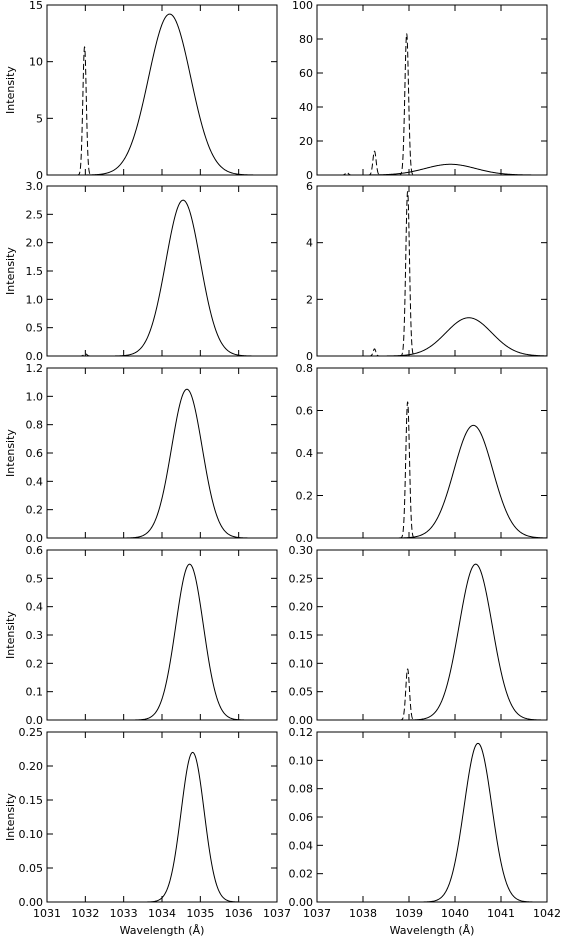 This screenshot has height=943, width=562. Describe the element at coordinates (301, 817) in the screenshot. I see `y-tick-label: 0.06` at that location.